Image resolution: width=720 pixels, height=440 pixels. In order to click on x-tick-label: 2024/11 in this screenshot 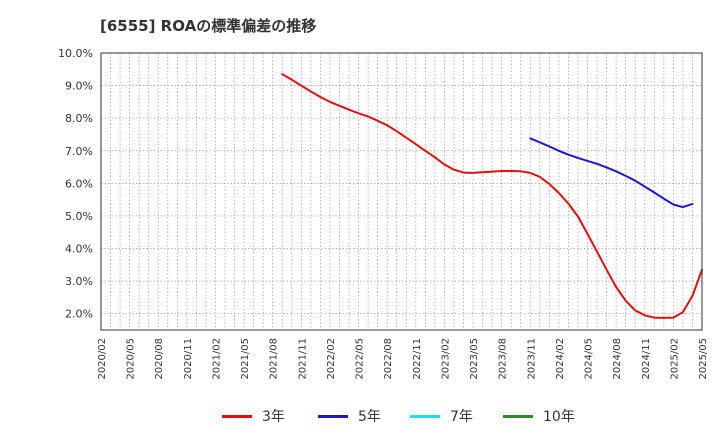, I will do `click(646, 359)`.